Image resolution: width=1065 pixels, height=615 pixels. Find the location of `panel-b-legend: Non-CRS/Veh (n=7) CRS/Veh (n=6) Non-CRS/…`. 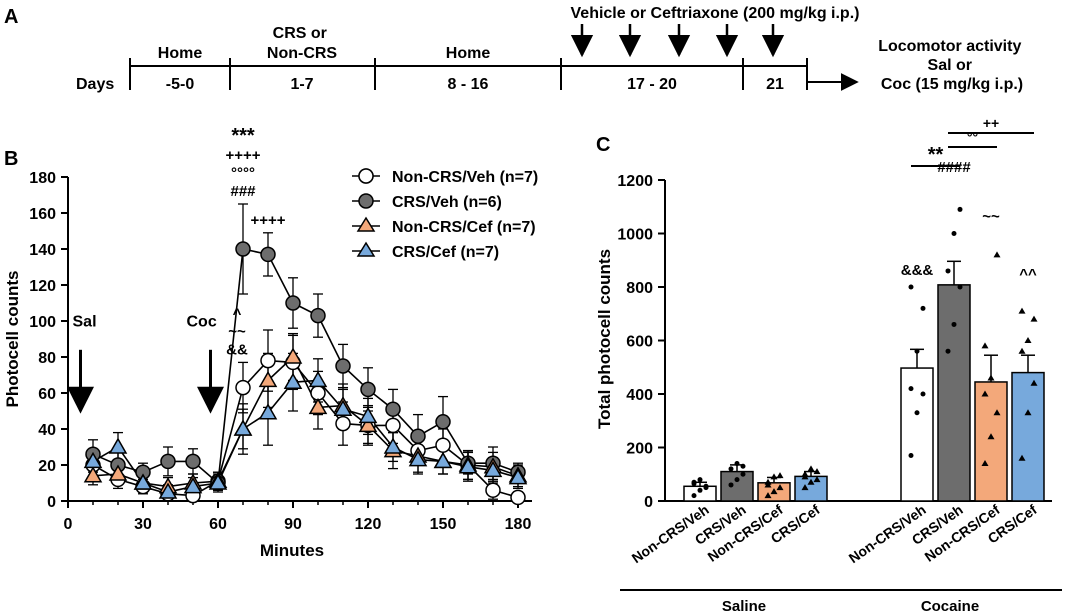

panel-b-legend: Non-CRS/Veh (n=7) CRS/Veh (n=6) Non-CRS/… is located at coordinates (445, 214).